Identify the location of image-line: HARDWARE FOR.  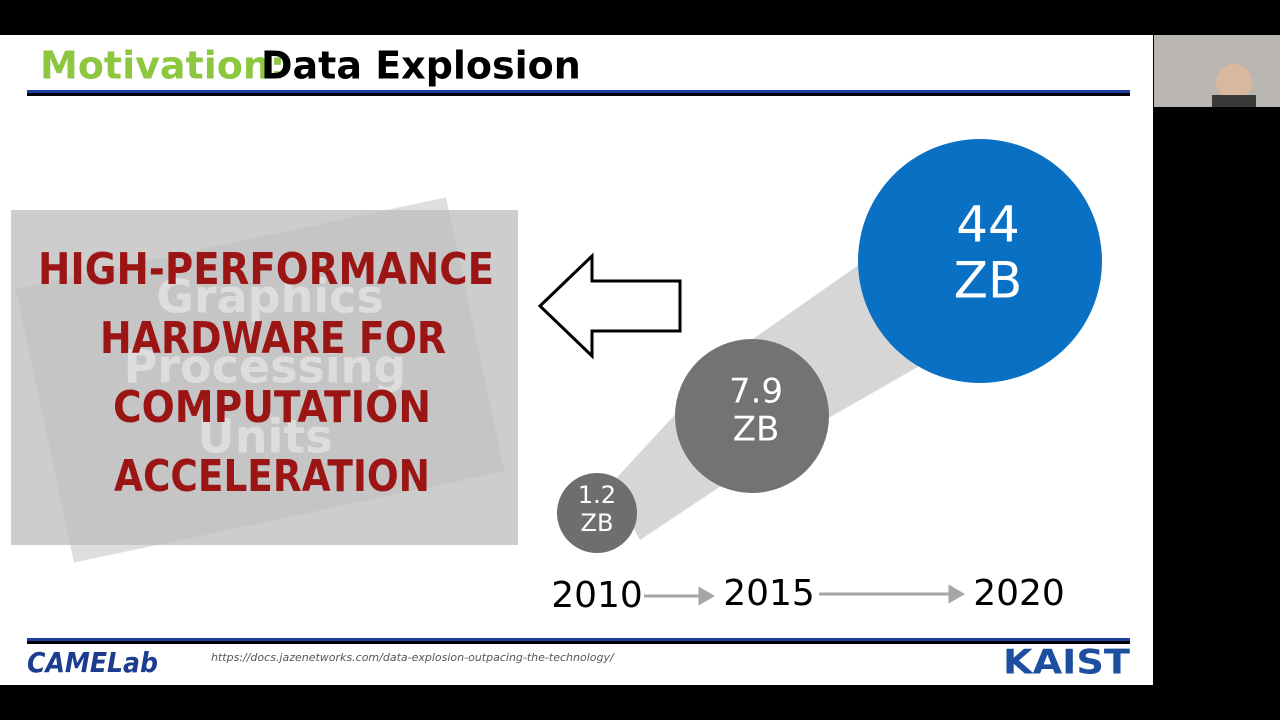
(273, 338).